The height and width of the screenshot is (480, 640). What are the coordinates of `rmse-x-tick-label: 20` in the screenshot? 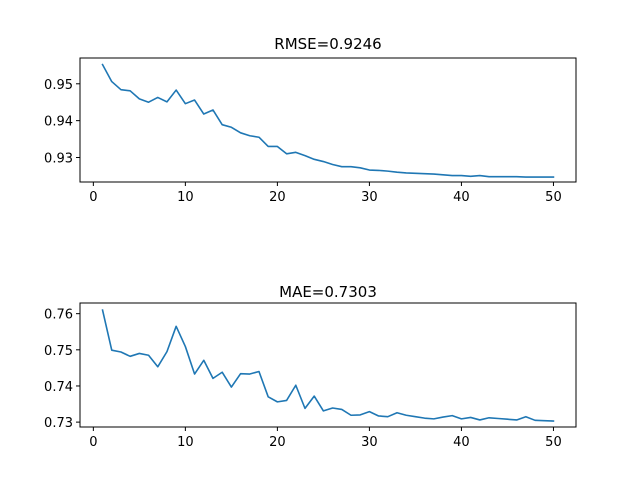 It's located at (277, 197).